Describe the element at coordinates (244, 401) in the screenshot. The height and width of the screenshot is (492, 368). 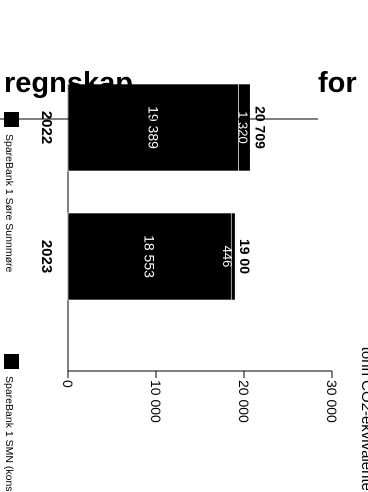
I see `y-tick-label: 20 000` at that location.